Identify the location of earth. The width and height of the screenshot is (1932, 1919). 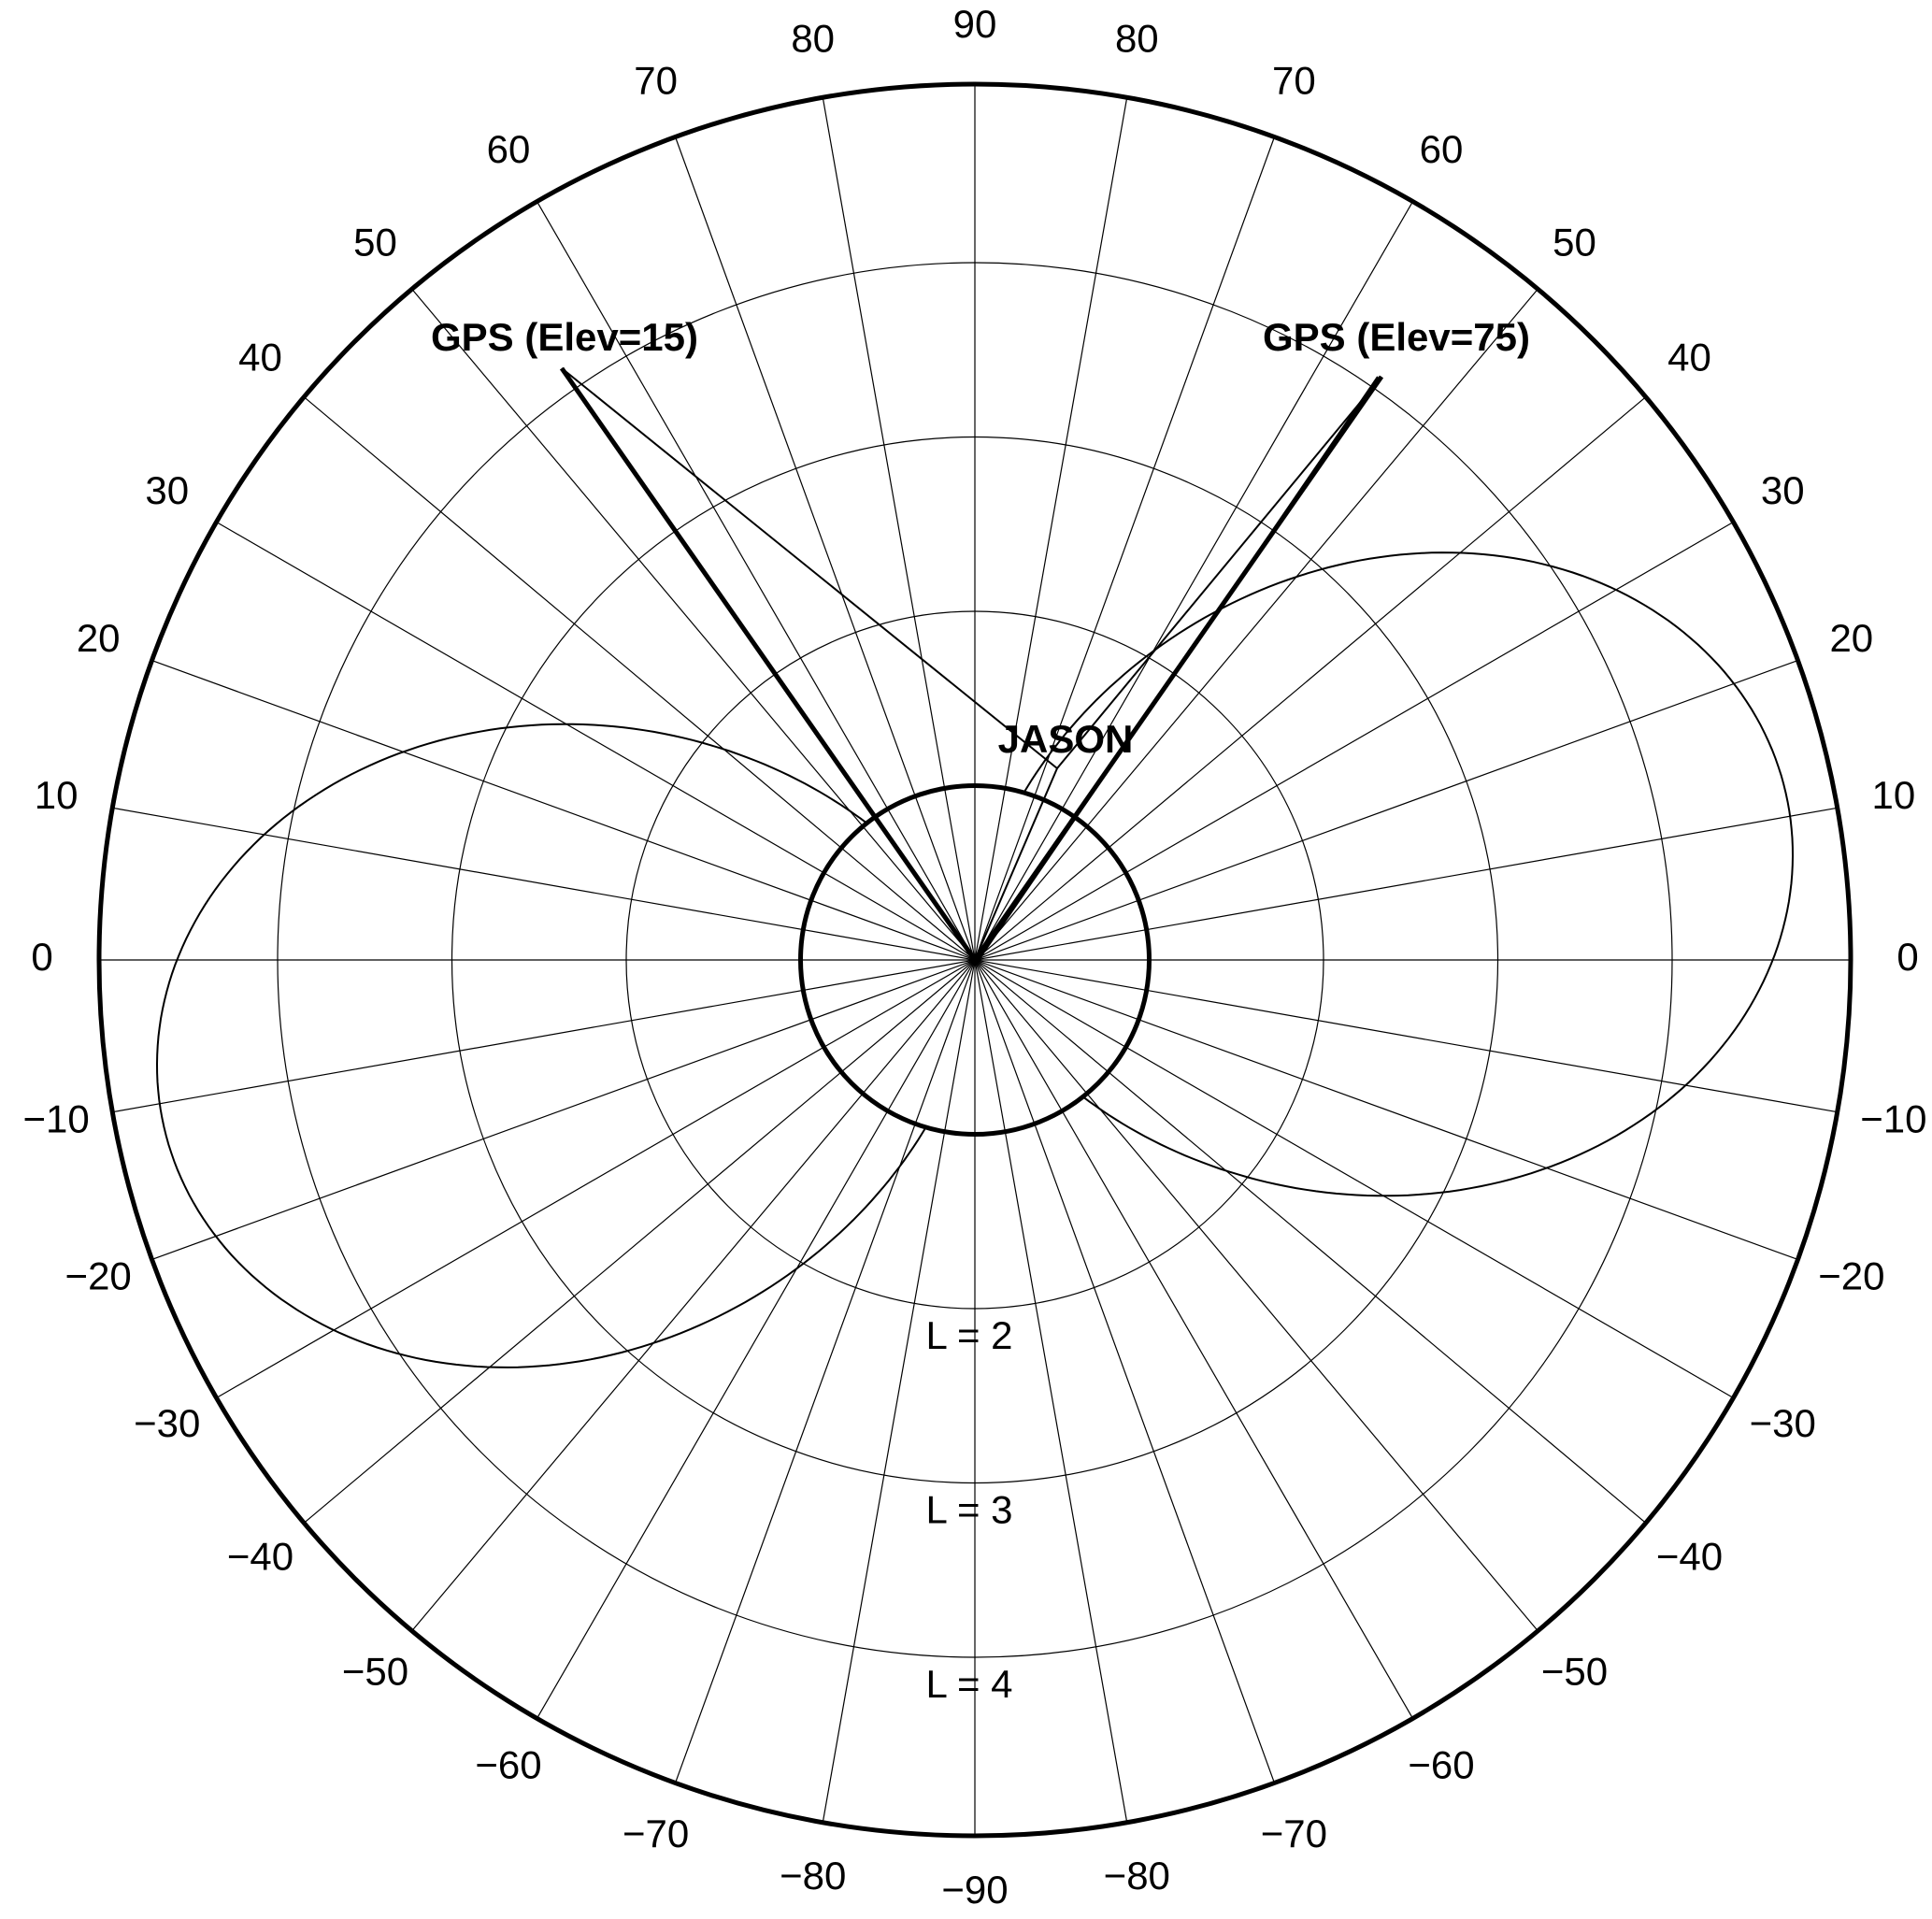
(975, 960).